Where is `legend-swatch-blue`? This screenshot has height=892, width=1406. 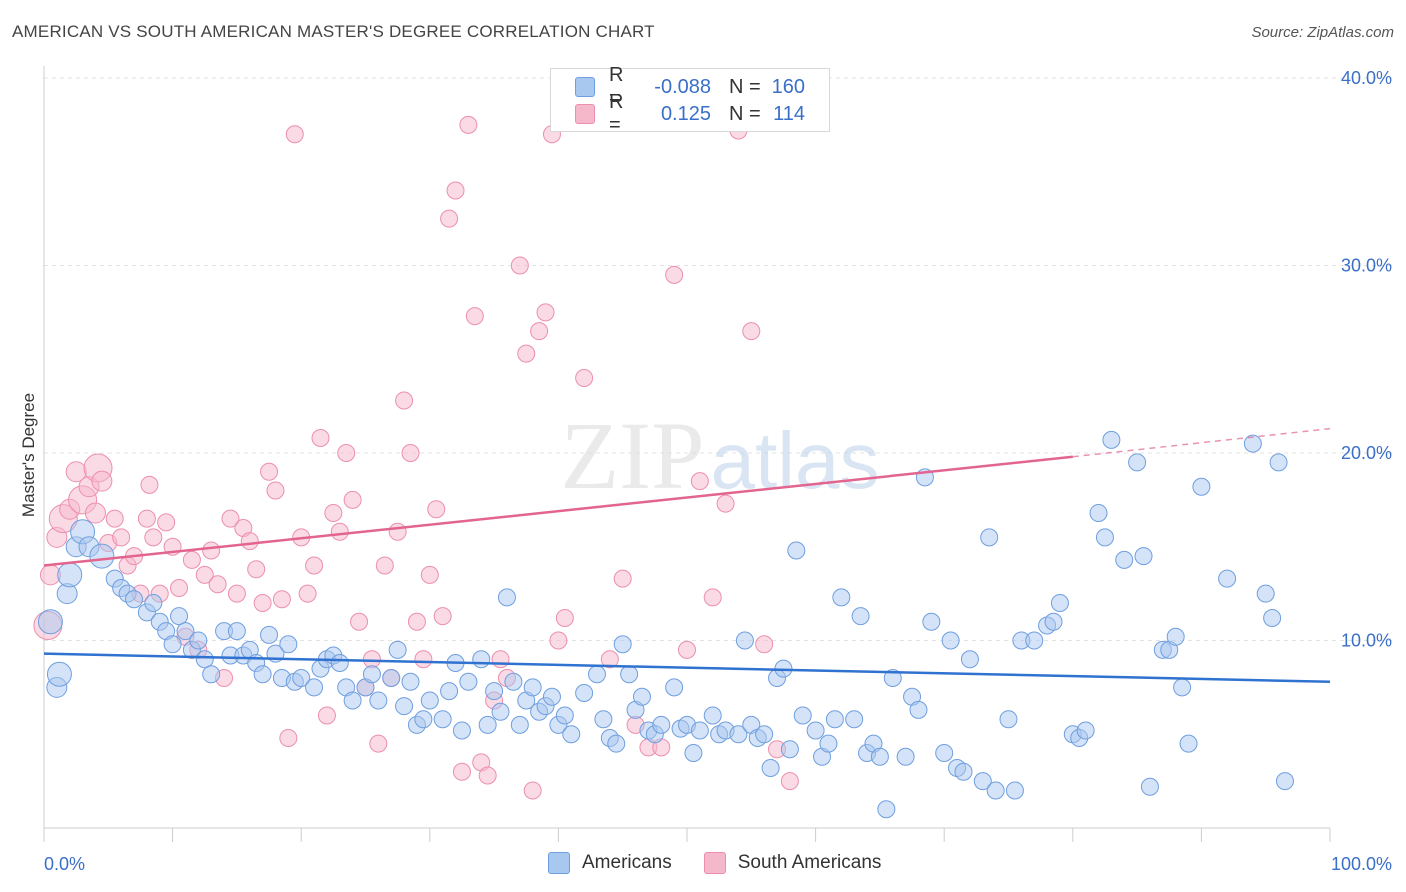 legend-swatch-blue is located at coordinates (585, 87).